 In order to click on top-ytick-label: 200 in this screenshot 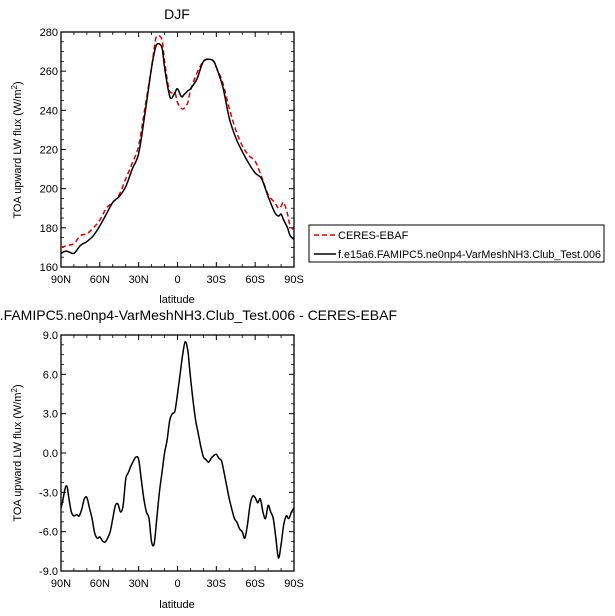, I will do `click(49, 190)`.